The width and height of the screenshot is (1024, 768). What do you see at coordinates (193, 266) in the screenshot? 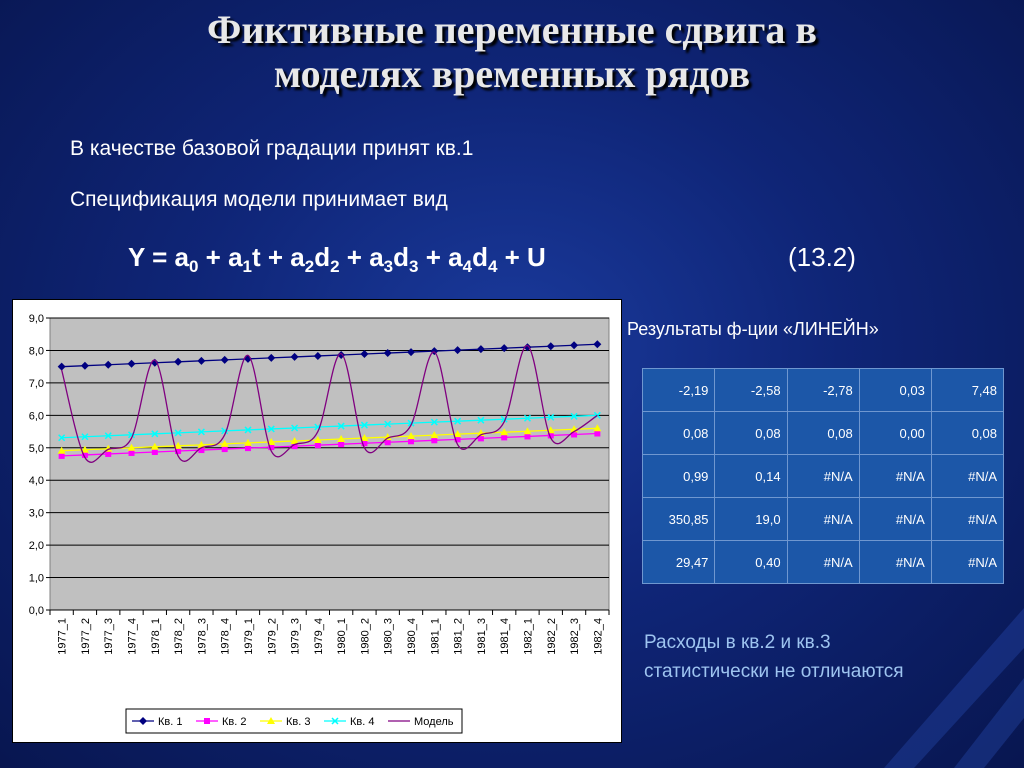
I see `formula-sub: 0` at bounding box center [193, 266].